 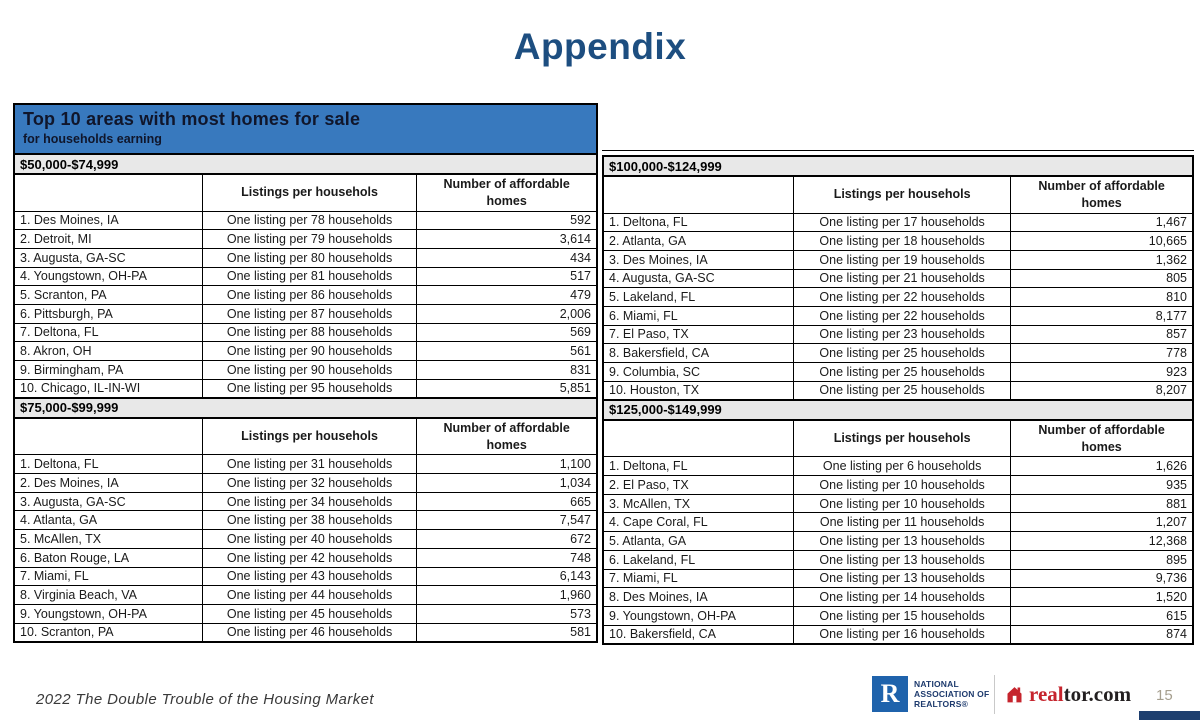 I want to click on area-cell: 9. Birmingham, PA, so click(x=108, y=370).